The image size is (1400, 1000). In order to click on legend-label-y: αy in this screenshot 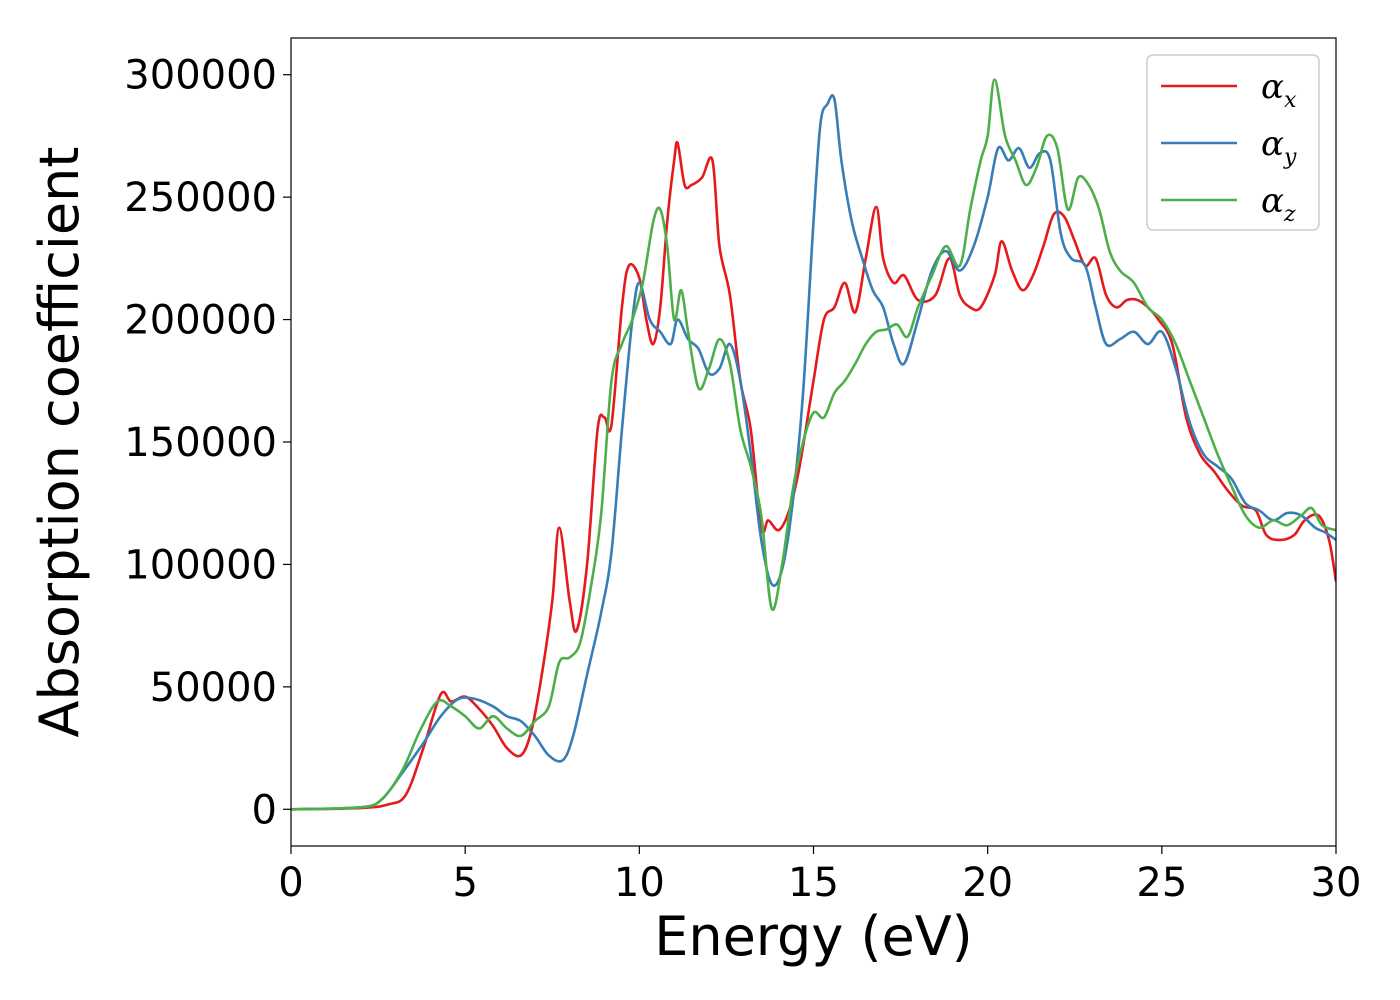, I will do `click(1279, 147)`.